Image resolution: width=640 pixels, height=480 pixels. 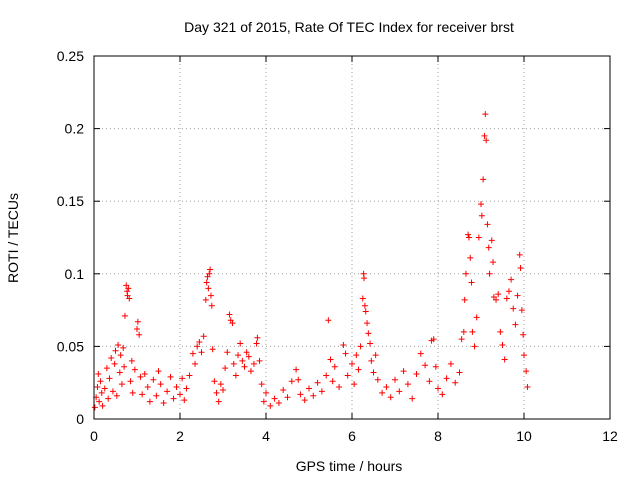 What do you see at coordinates (80, 419) in the screenshot?
I see `y-tick-label: 0` at bounding box center [80, 419].